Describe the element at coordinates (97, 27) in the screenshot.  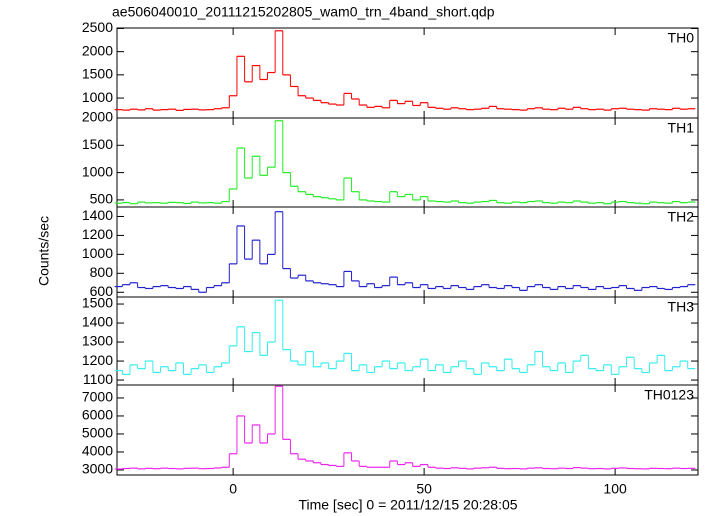
I see `y-tick-label: 2500` at that location.